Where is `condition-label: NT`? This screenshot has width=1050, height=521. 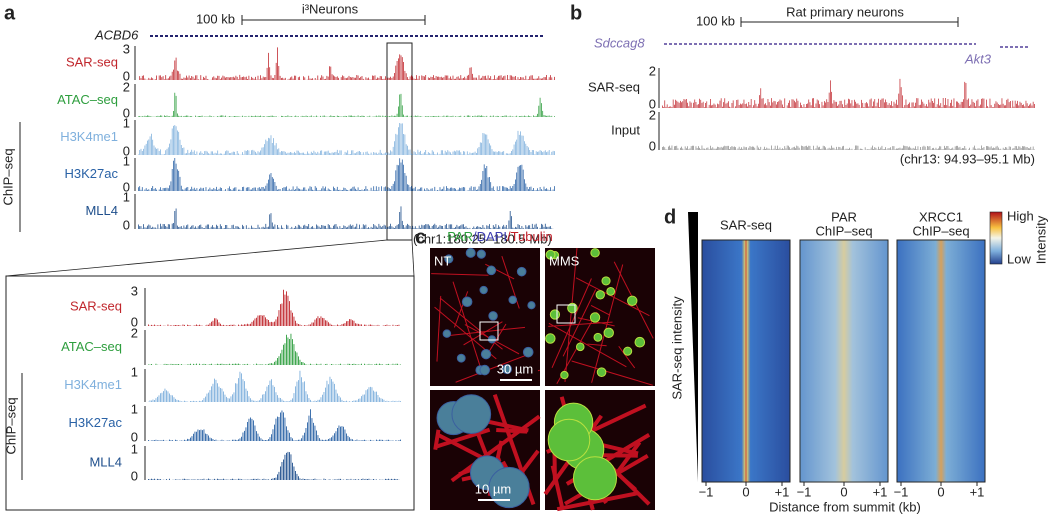
condition-label: NT is located at coordinates (442, 260).